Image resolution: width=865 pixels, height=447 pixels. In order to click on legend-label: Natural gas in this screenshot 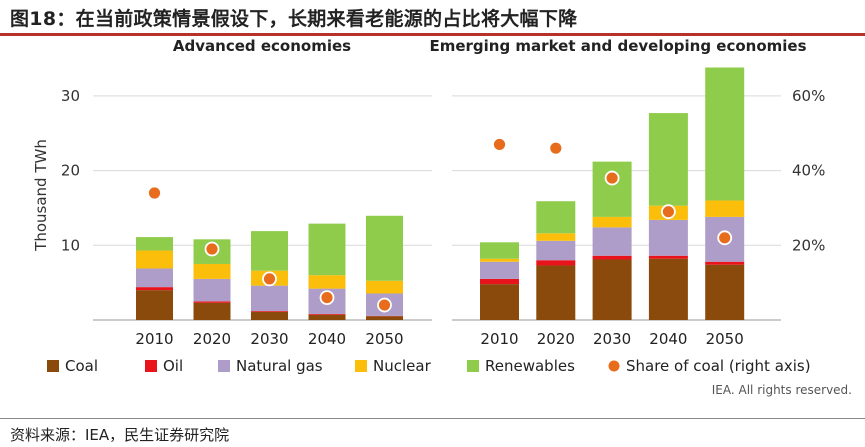, I will do `click(279, 366)`.